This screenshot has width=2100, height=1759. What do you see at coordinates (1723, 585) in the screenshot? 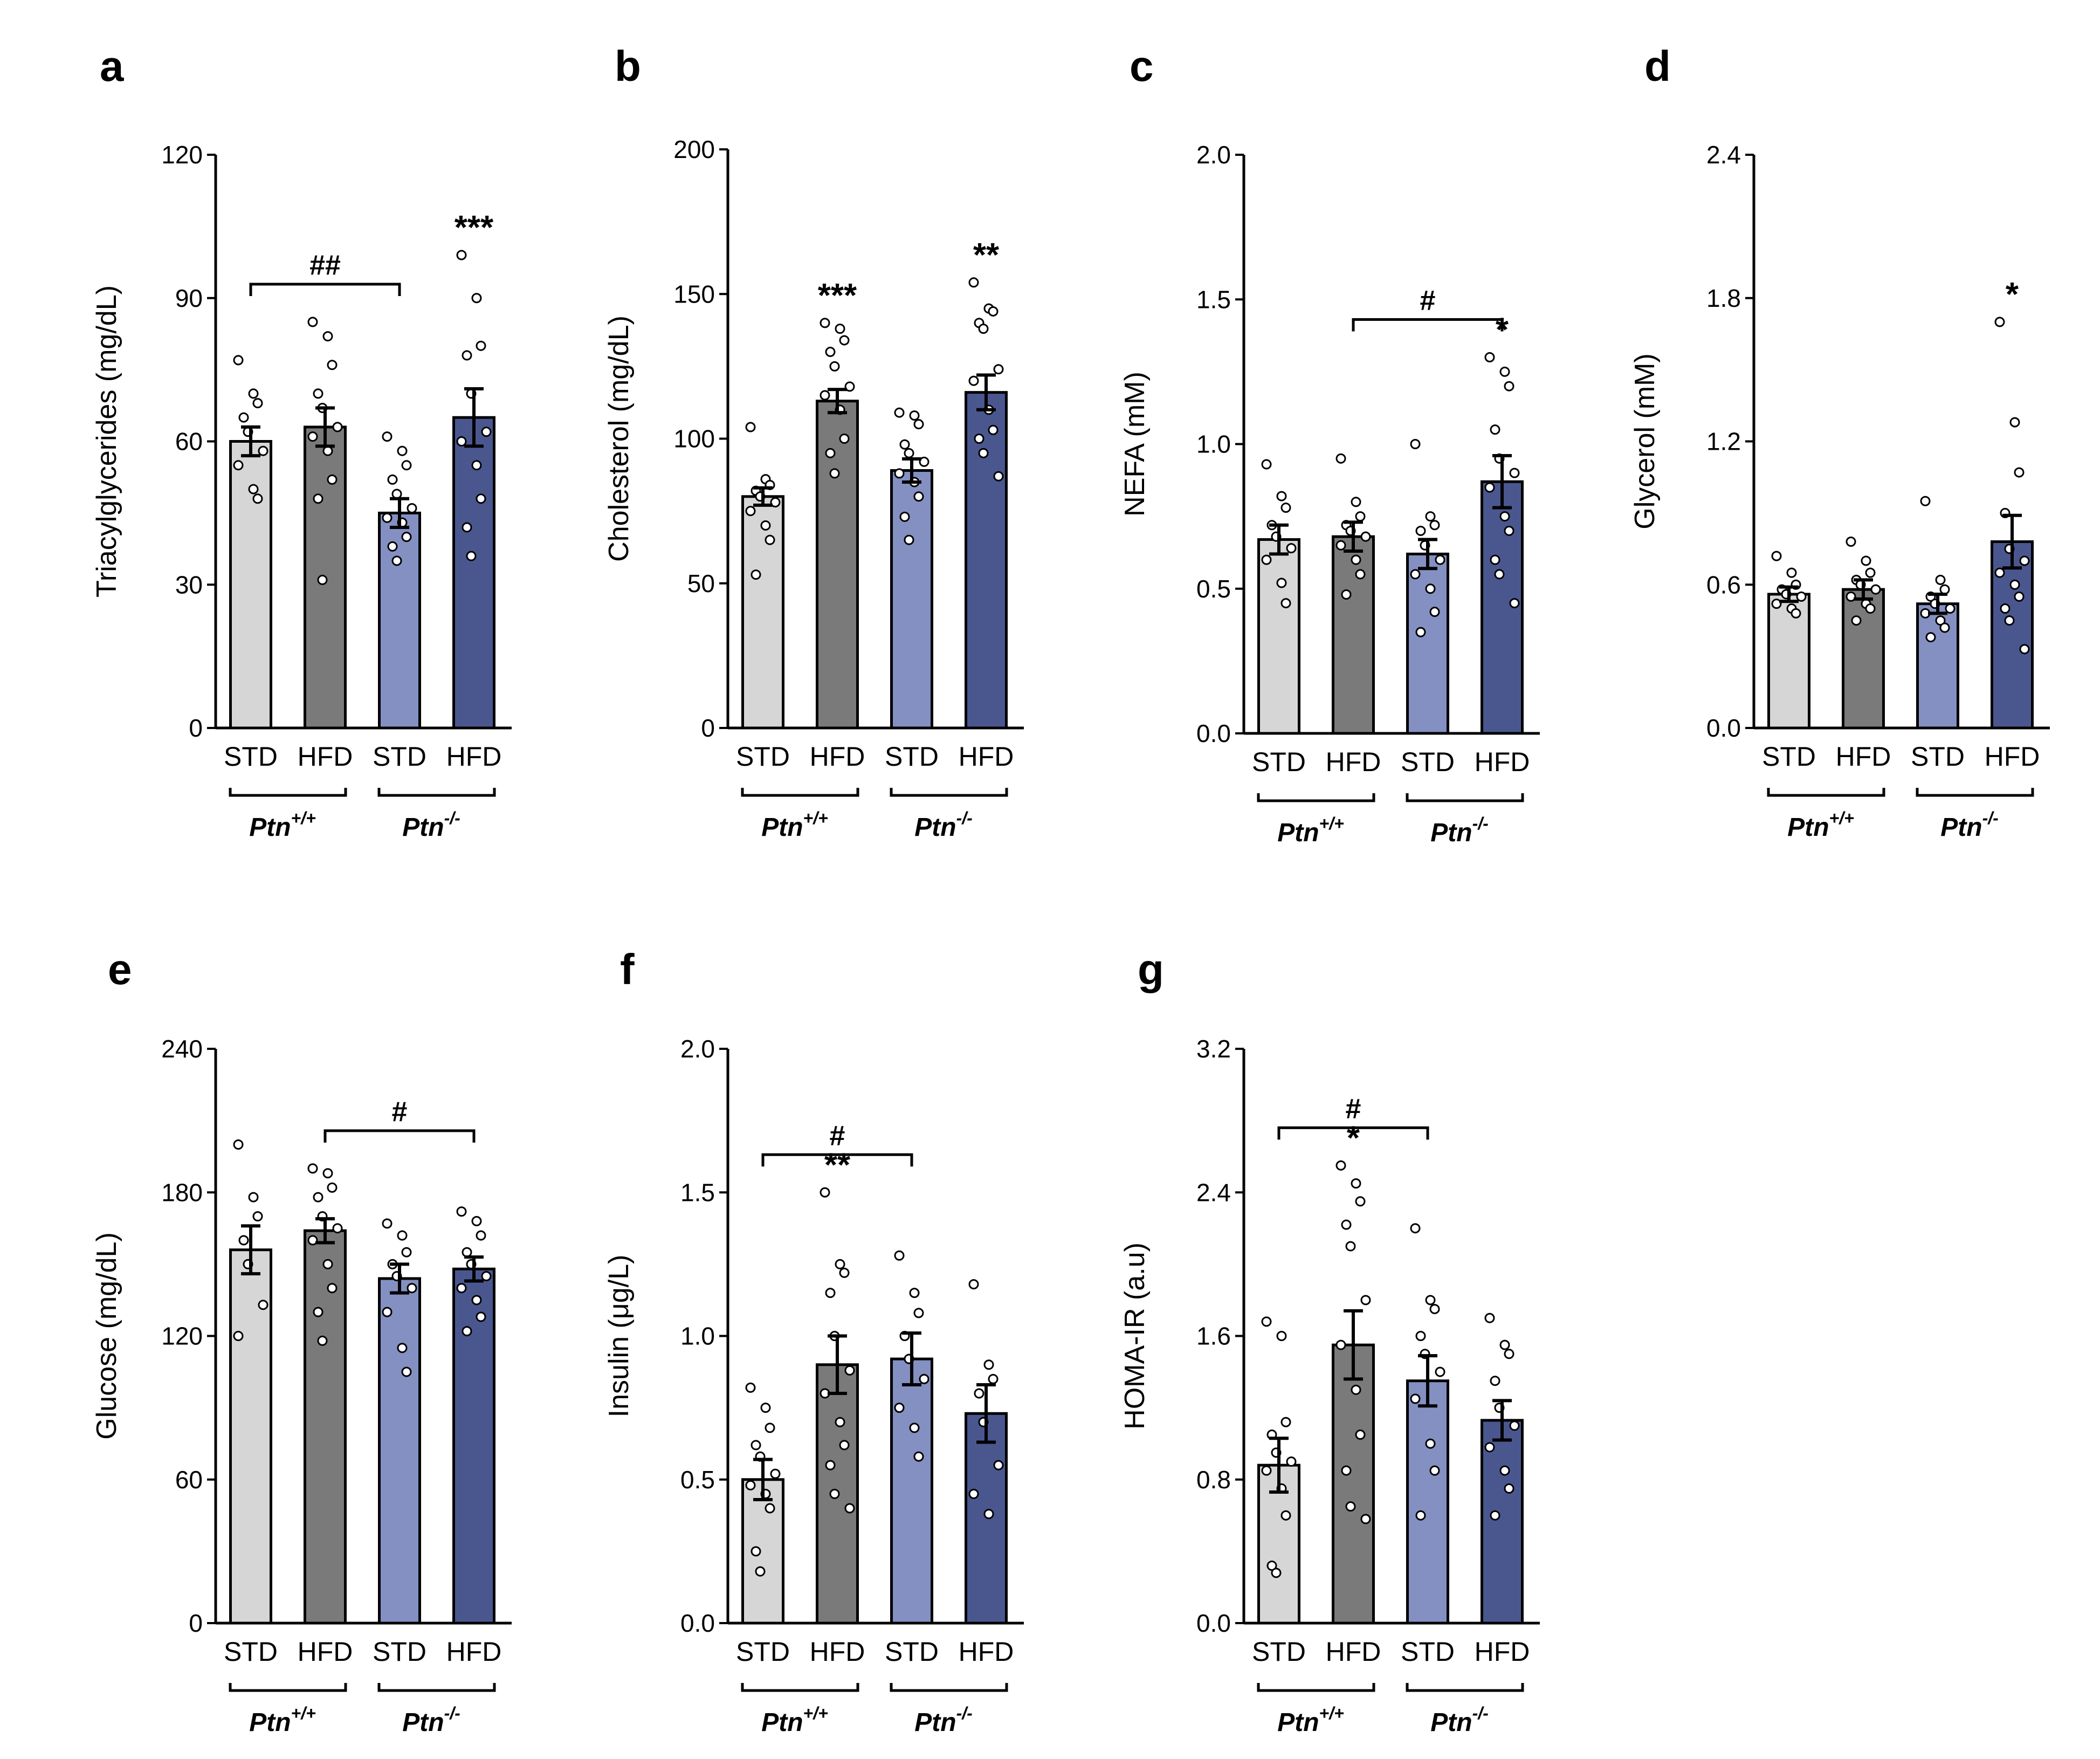
I see `y-tick-label: 0.6` at bounding box center [1723, 585].